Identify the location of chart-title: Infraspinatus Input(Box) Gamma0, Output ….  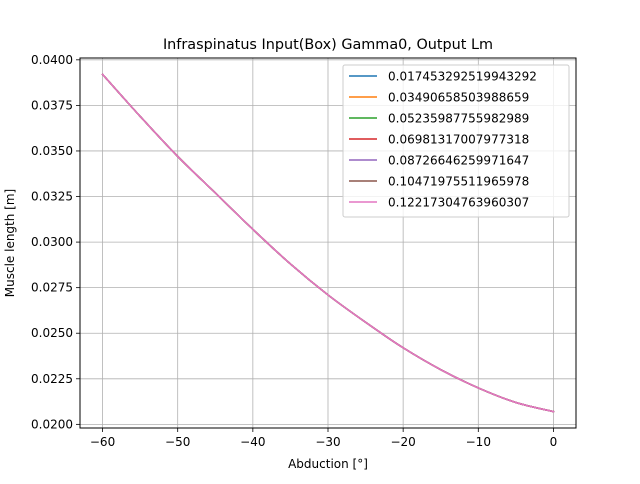
(328, 45).